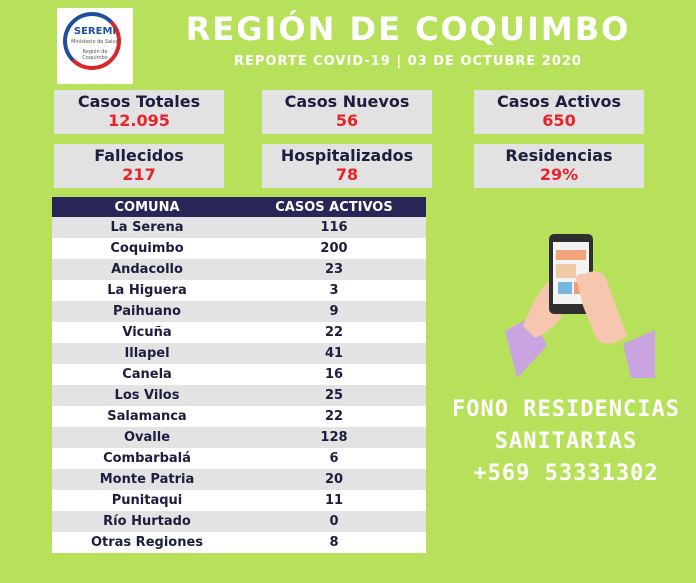 The height and width of the screenshot is (583, 696). I want to click on table-row: Monte Patria 20, so click(239, 479).